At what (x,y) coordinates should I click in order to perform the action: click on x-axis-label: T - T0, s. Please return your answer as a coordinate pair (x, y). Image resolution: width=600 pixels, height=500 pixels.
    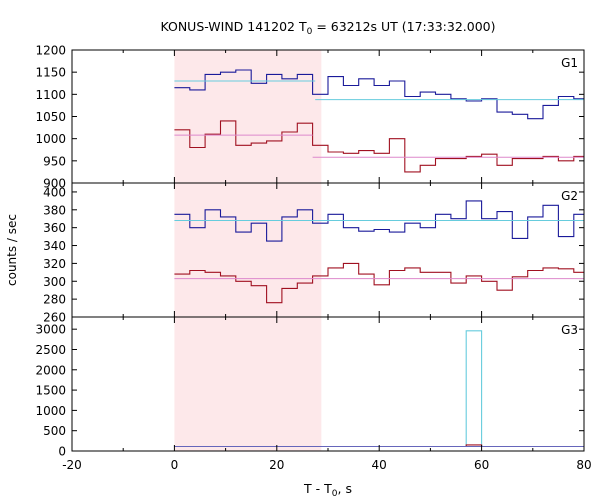
    Looking at the image, I should click on (327, 490).